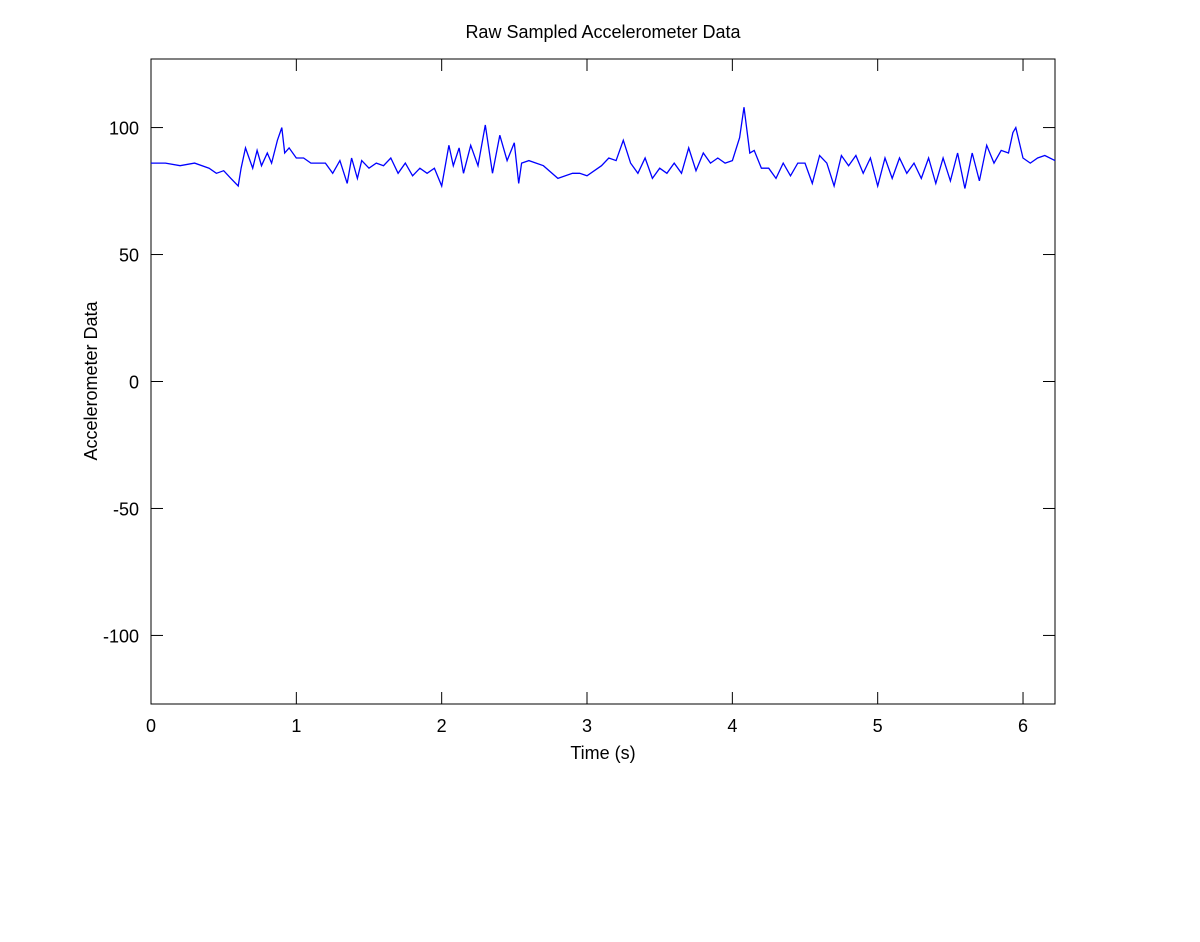  What do you see at coordinates (603, 32) in the screenshot?
I see `chart-title: Raw Sampled Accelerometer Data` at bounding box center [603, 32].